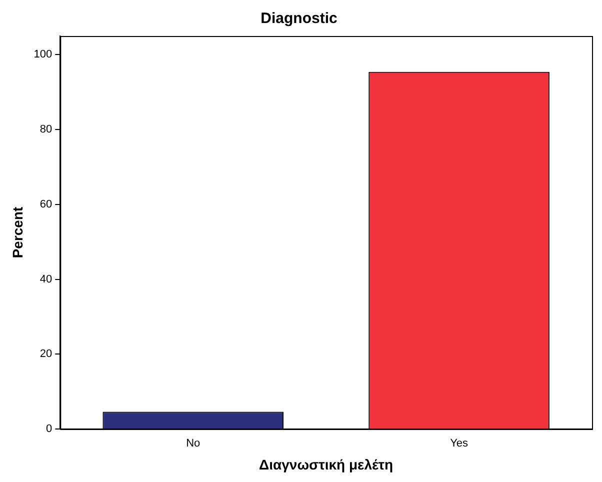 The height and width of the screenshot is (482, 602). What do you see at coordinates (43, 54) in the screenshot?
I see `y-tick-label: 100` at bounding box center [43, 54].